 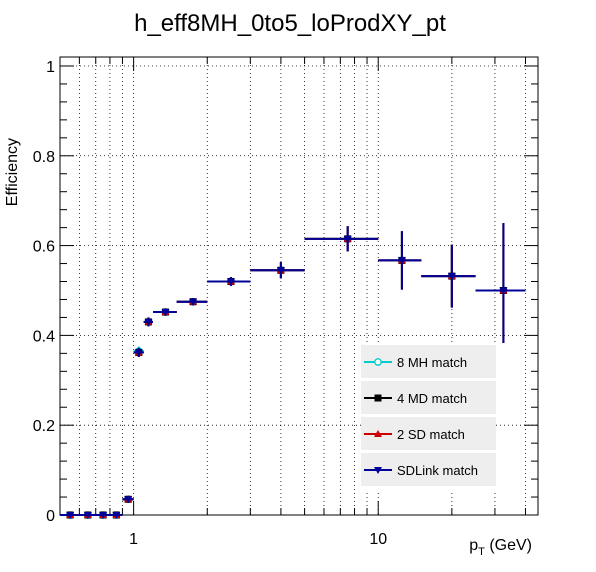 I want to click on x-axis-label-main: p, so click(x=473, y=545).